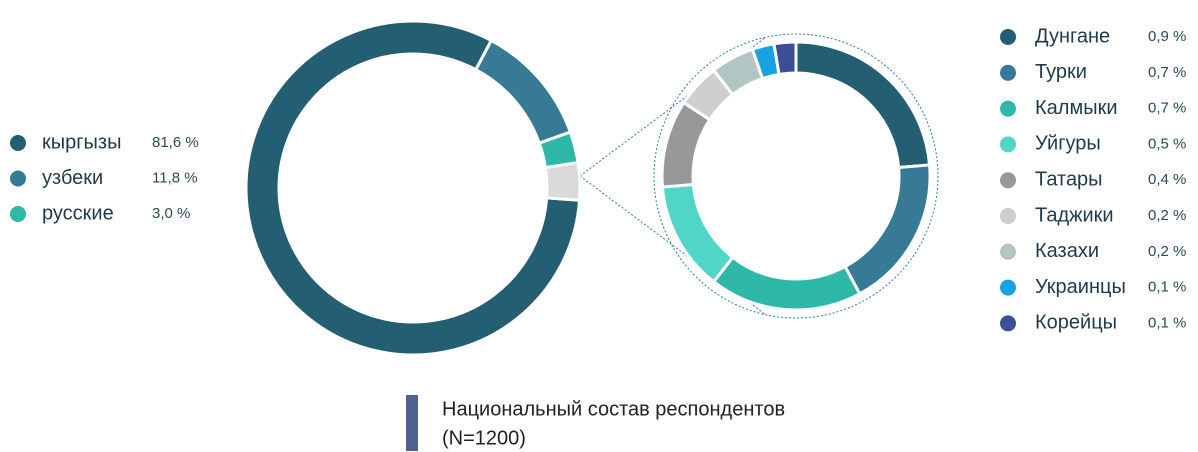 This screenshot has width=1198, height=452. What do you see at coordinates (1069, 179) in the screenshot?
I see `legend-label: Татары` at bounding box center [1069, 179].